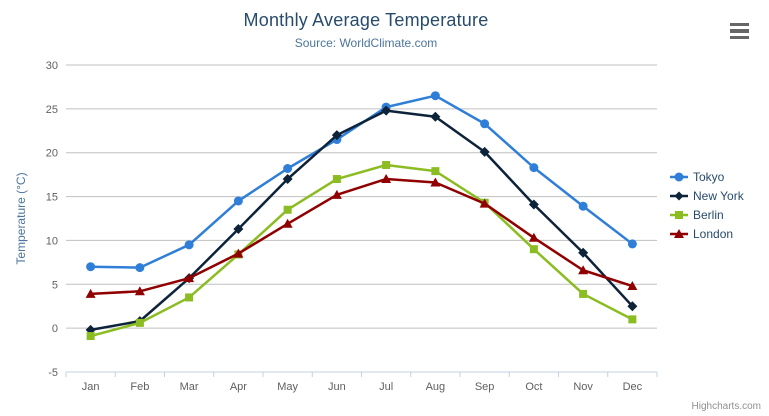 Image resolution: width=769 pixels, height=416 pixels. Describe the element at coordinates (189, 278) in the screenshot. I see `data-point-london-mar` at that location.